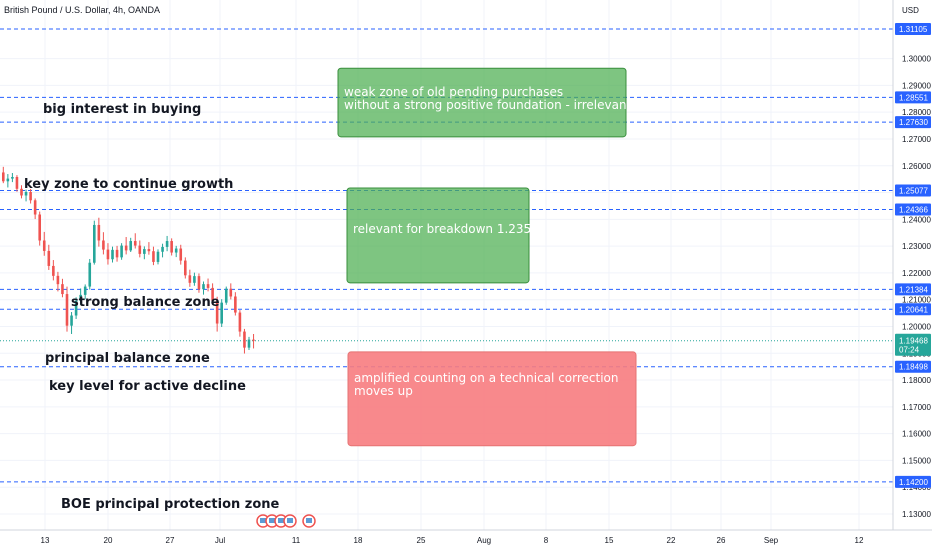 This screenshot has height=550, width=932. I want to click on annotation-label: key zone to continue growth, so click(128, 184).